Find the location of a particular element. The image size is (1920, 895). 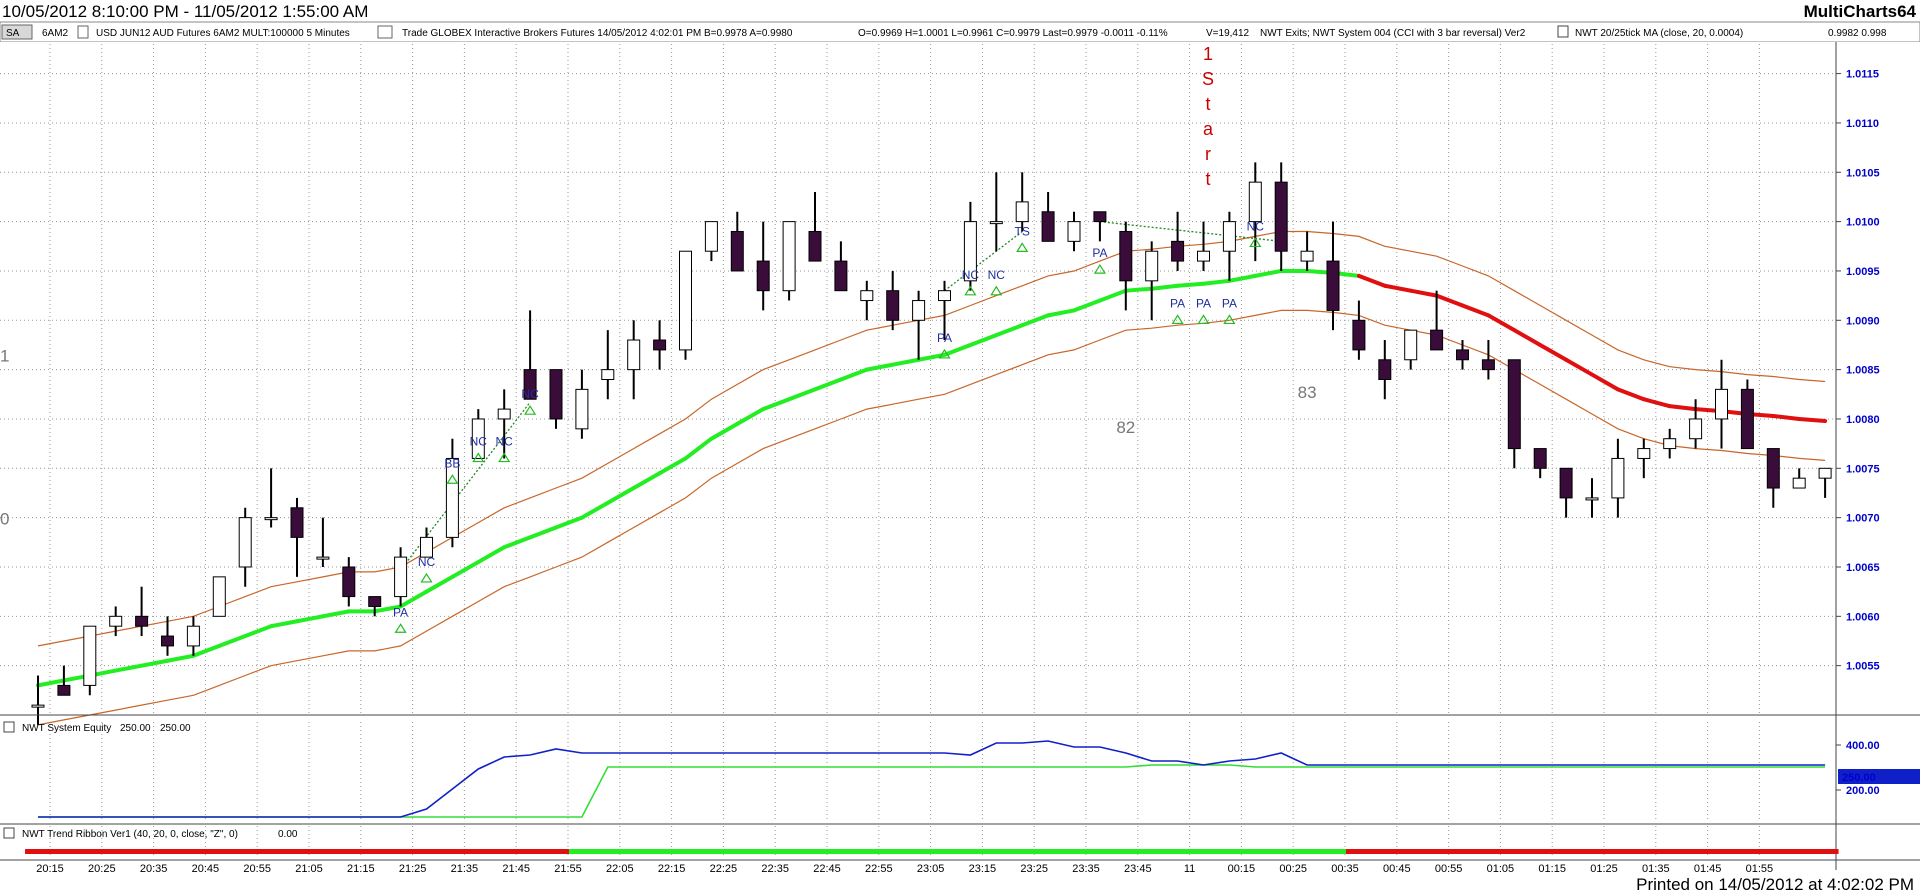

x-tick-label: 00:25 is located at coordinates (1293, 869).